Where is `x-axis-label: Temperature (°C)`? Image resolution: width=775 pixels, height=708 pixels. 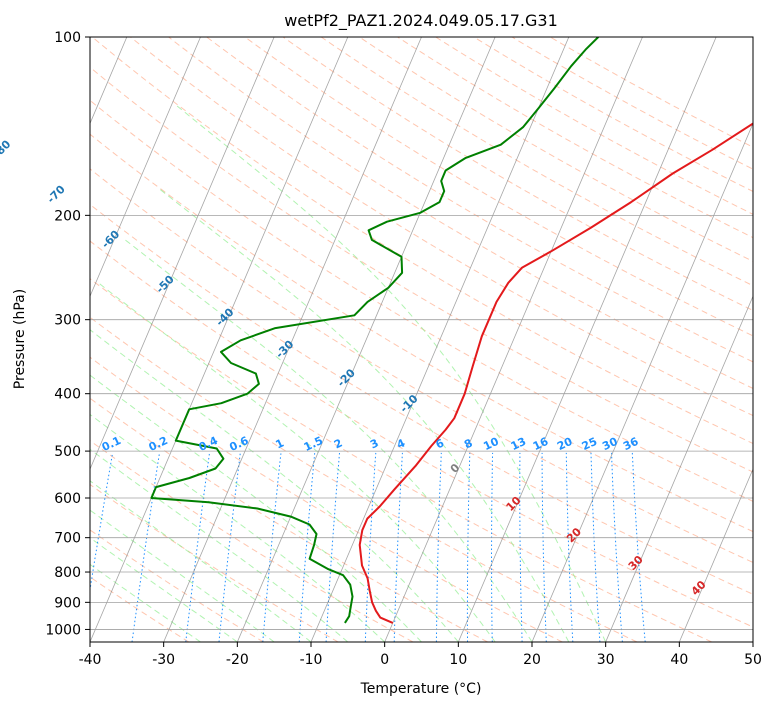 x-axis-label: Temperature (°C) is located at coordinates (421, 689).